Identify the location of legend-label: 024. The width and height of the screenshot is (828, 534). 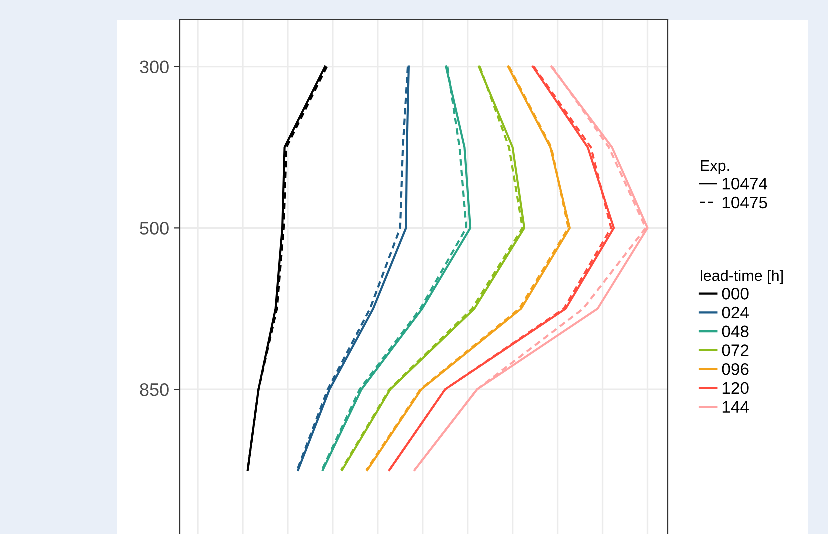
(735, 312).